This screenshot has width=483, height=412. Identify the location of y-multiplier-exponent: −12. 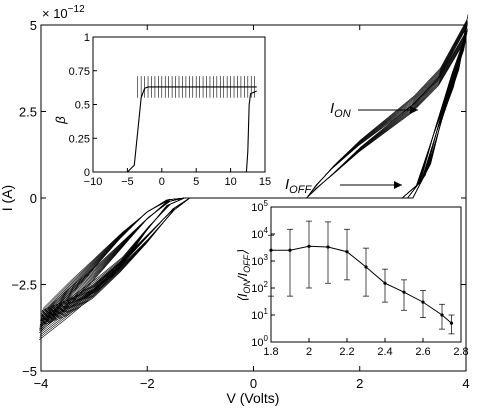
(76, 9).